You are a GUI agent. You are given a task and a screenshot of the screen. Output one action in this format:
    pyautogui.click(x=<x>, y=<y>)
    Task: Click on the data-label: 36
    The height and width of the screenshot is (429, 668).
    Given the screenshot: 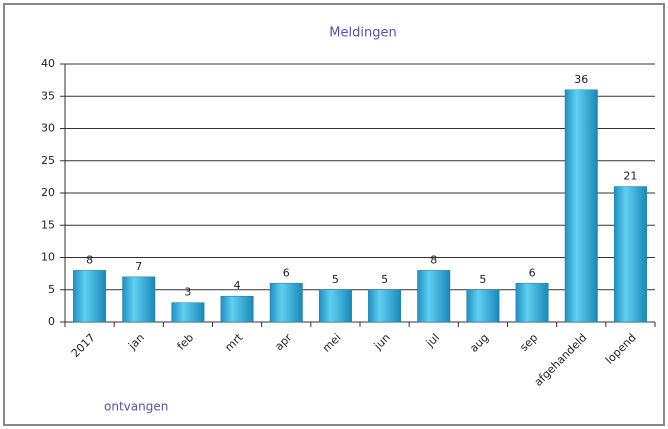 What is the action you would take?
    pyautogui.click(x=581, y=79)
    